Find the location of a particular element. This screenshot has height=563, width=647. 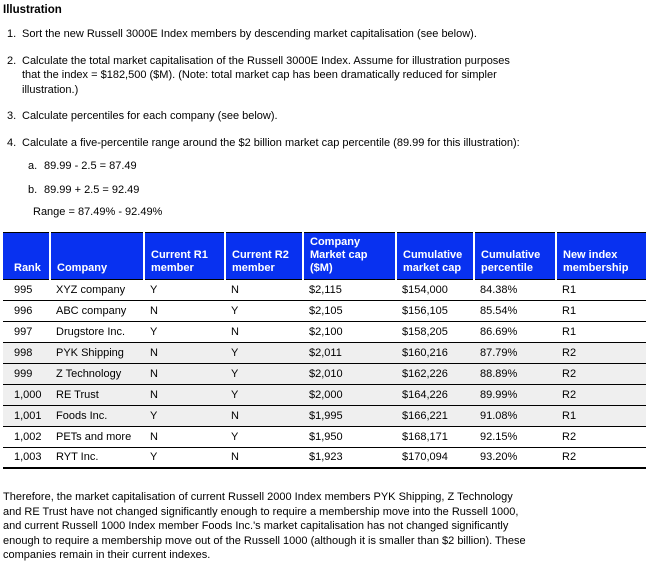

table-cell: $160,216 is located at coordinates (435, 353).